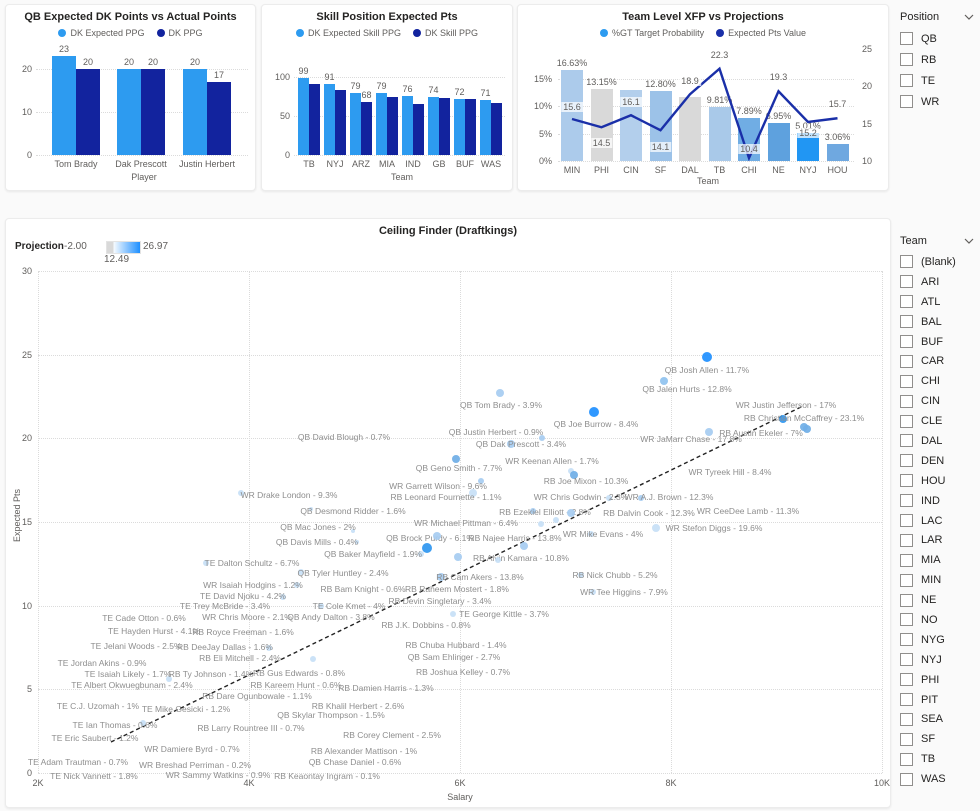 Image resolution: width=980 pixels, height=811 pixels. What do you see at coordinates (938, 560) in the screenshot?
I see `slicer-item-mia: MIA` at bounding box center [938, 560].